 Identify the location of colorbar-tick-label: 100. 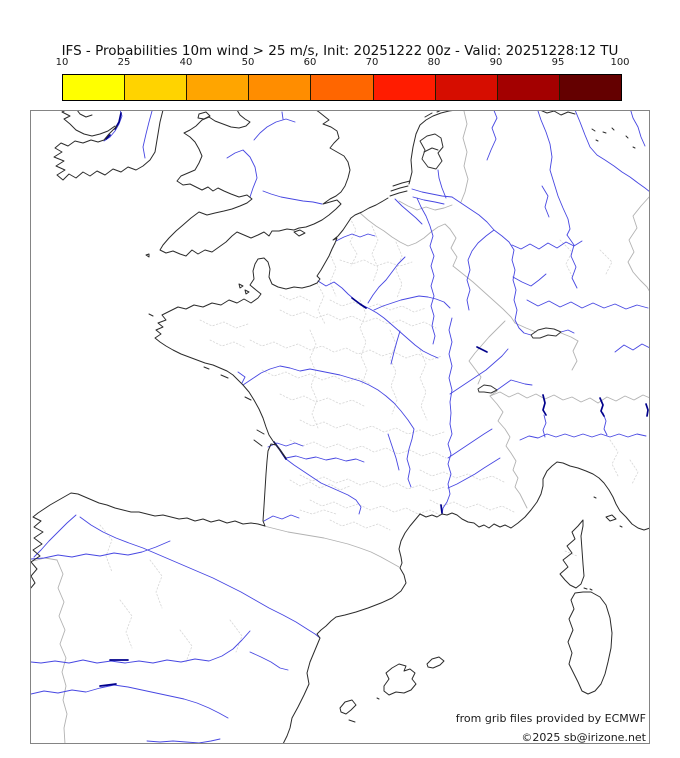
(620, 62).